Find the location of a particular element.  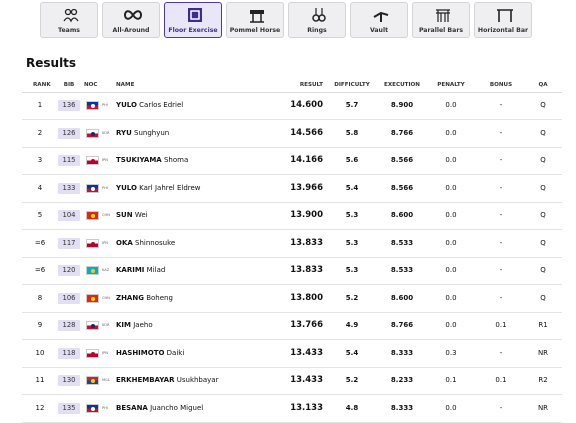

result: 13.133 is located at coordinates (306, 407).